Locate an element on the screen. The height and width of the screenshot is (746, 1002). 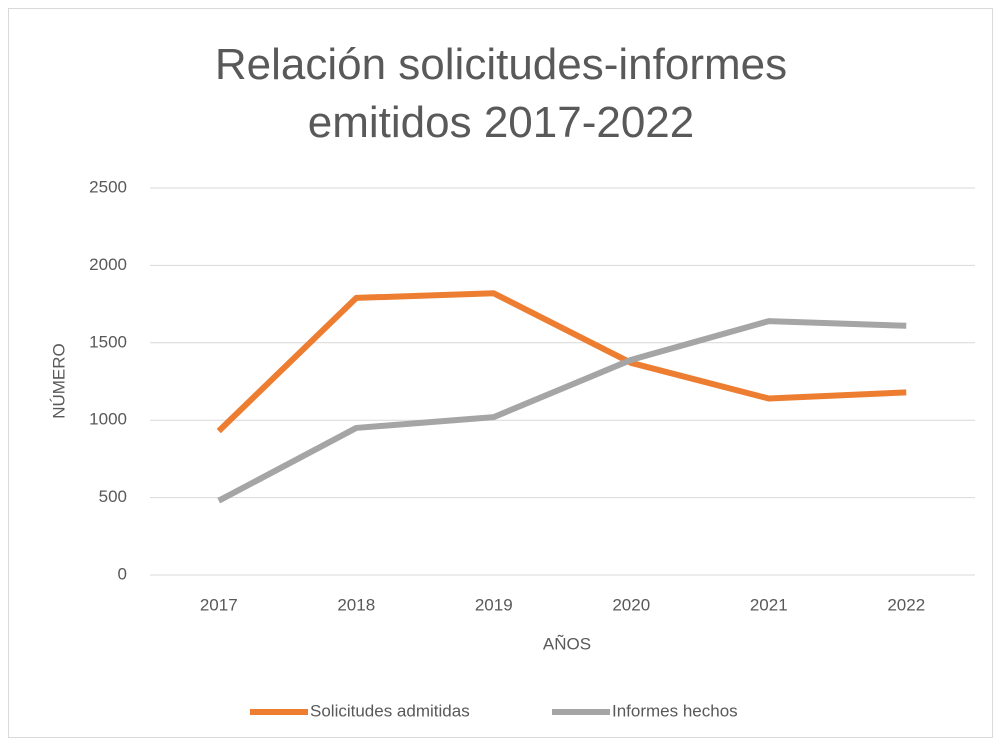
y-tick-label: 500 is located at coordinates (113, 496).